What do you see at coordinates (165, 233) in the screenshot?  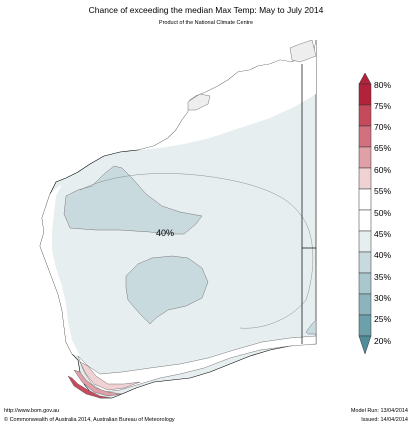 I see `map-annotation-40: 40%` at bounding box center [165, 233].